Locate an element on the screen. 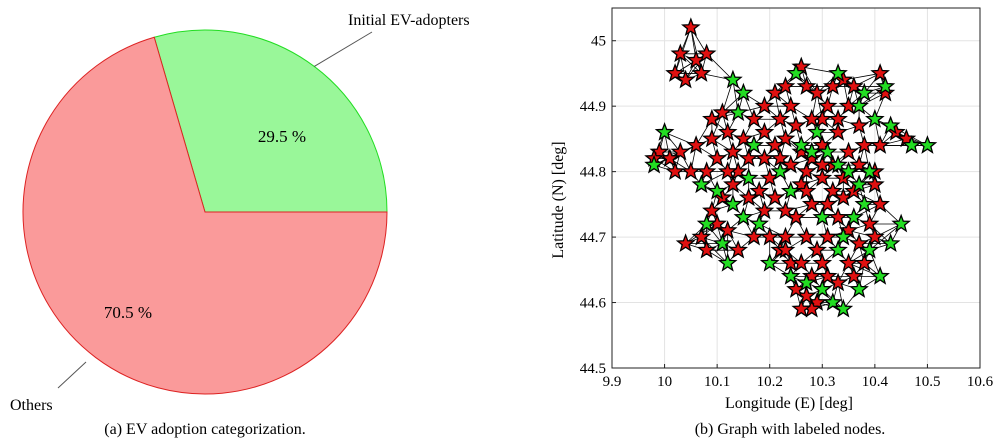 The image size is (998, 440). pie-category-label-initial-ev-adopters: Initial EV-adopters is located at coordinates (409, 20).